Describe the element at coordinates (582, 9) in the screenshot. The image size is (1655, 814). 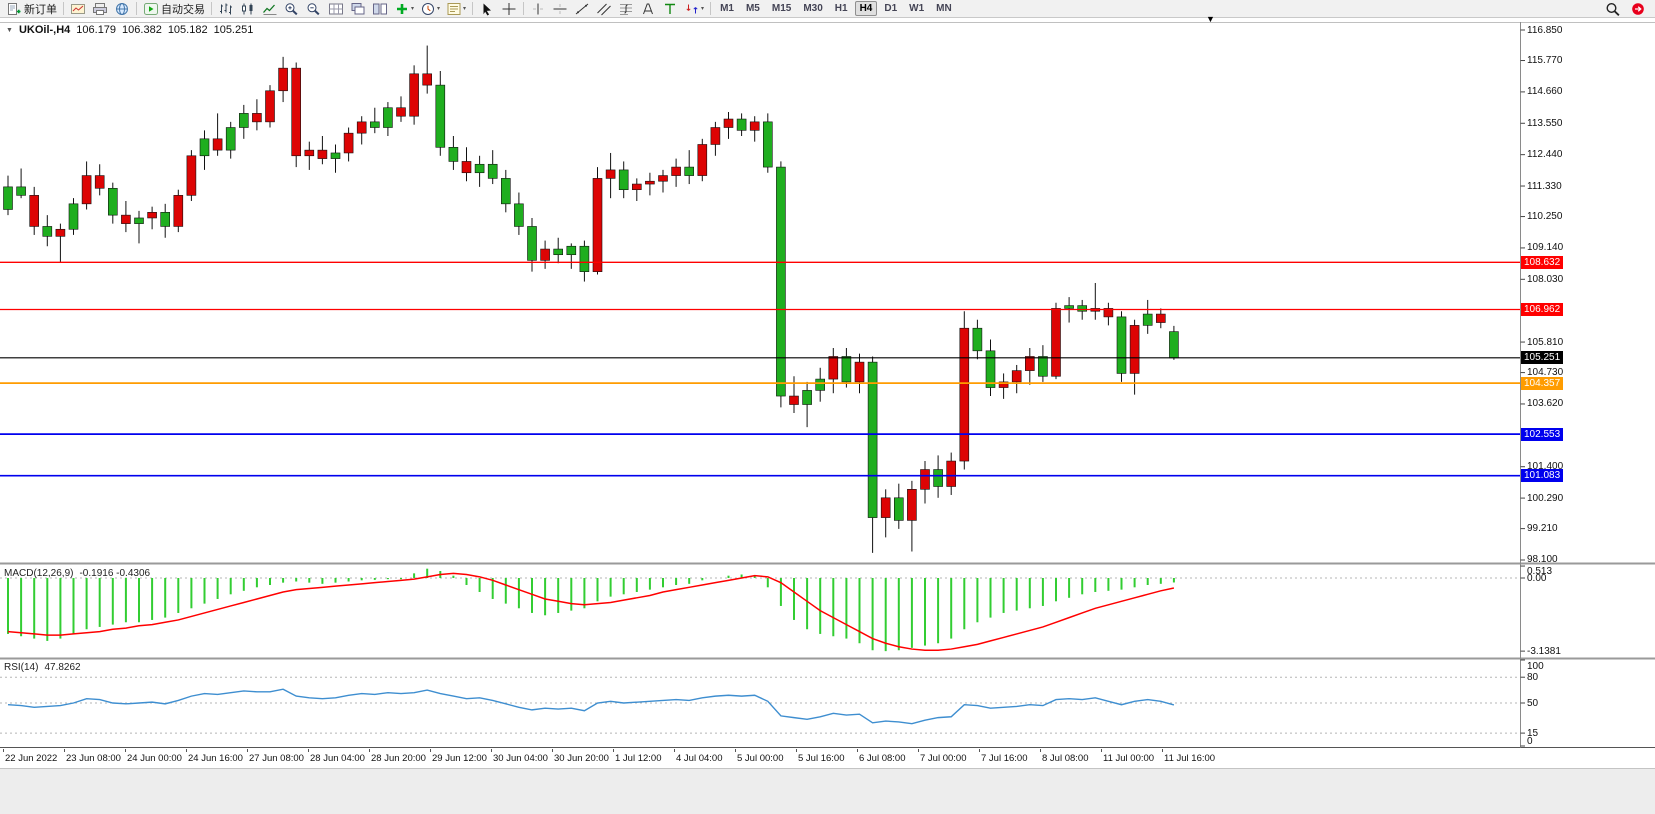
I see `trend-line-button` at that location.